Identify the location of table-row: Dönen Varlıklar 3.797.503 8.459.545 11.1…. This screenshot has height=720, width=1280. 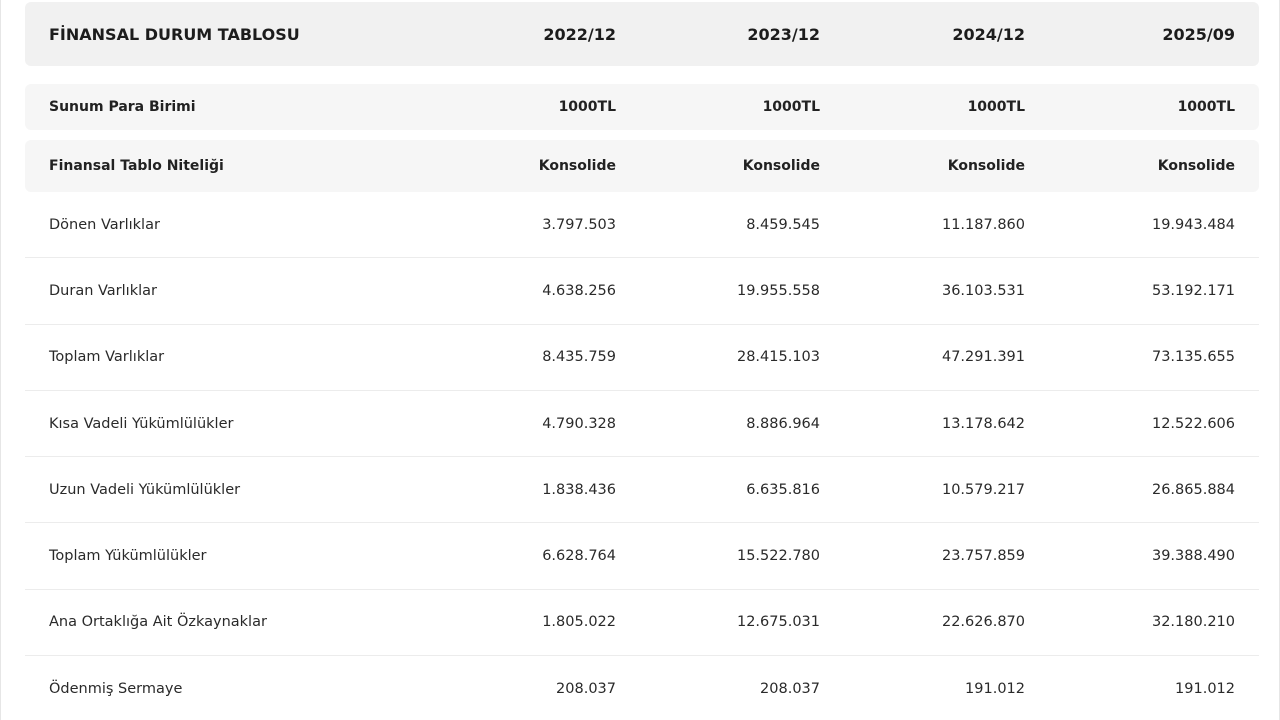
(642, 225).